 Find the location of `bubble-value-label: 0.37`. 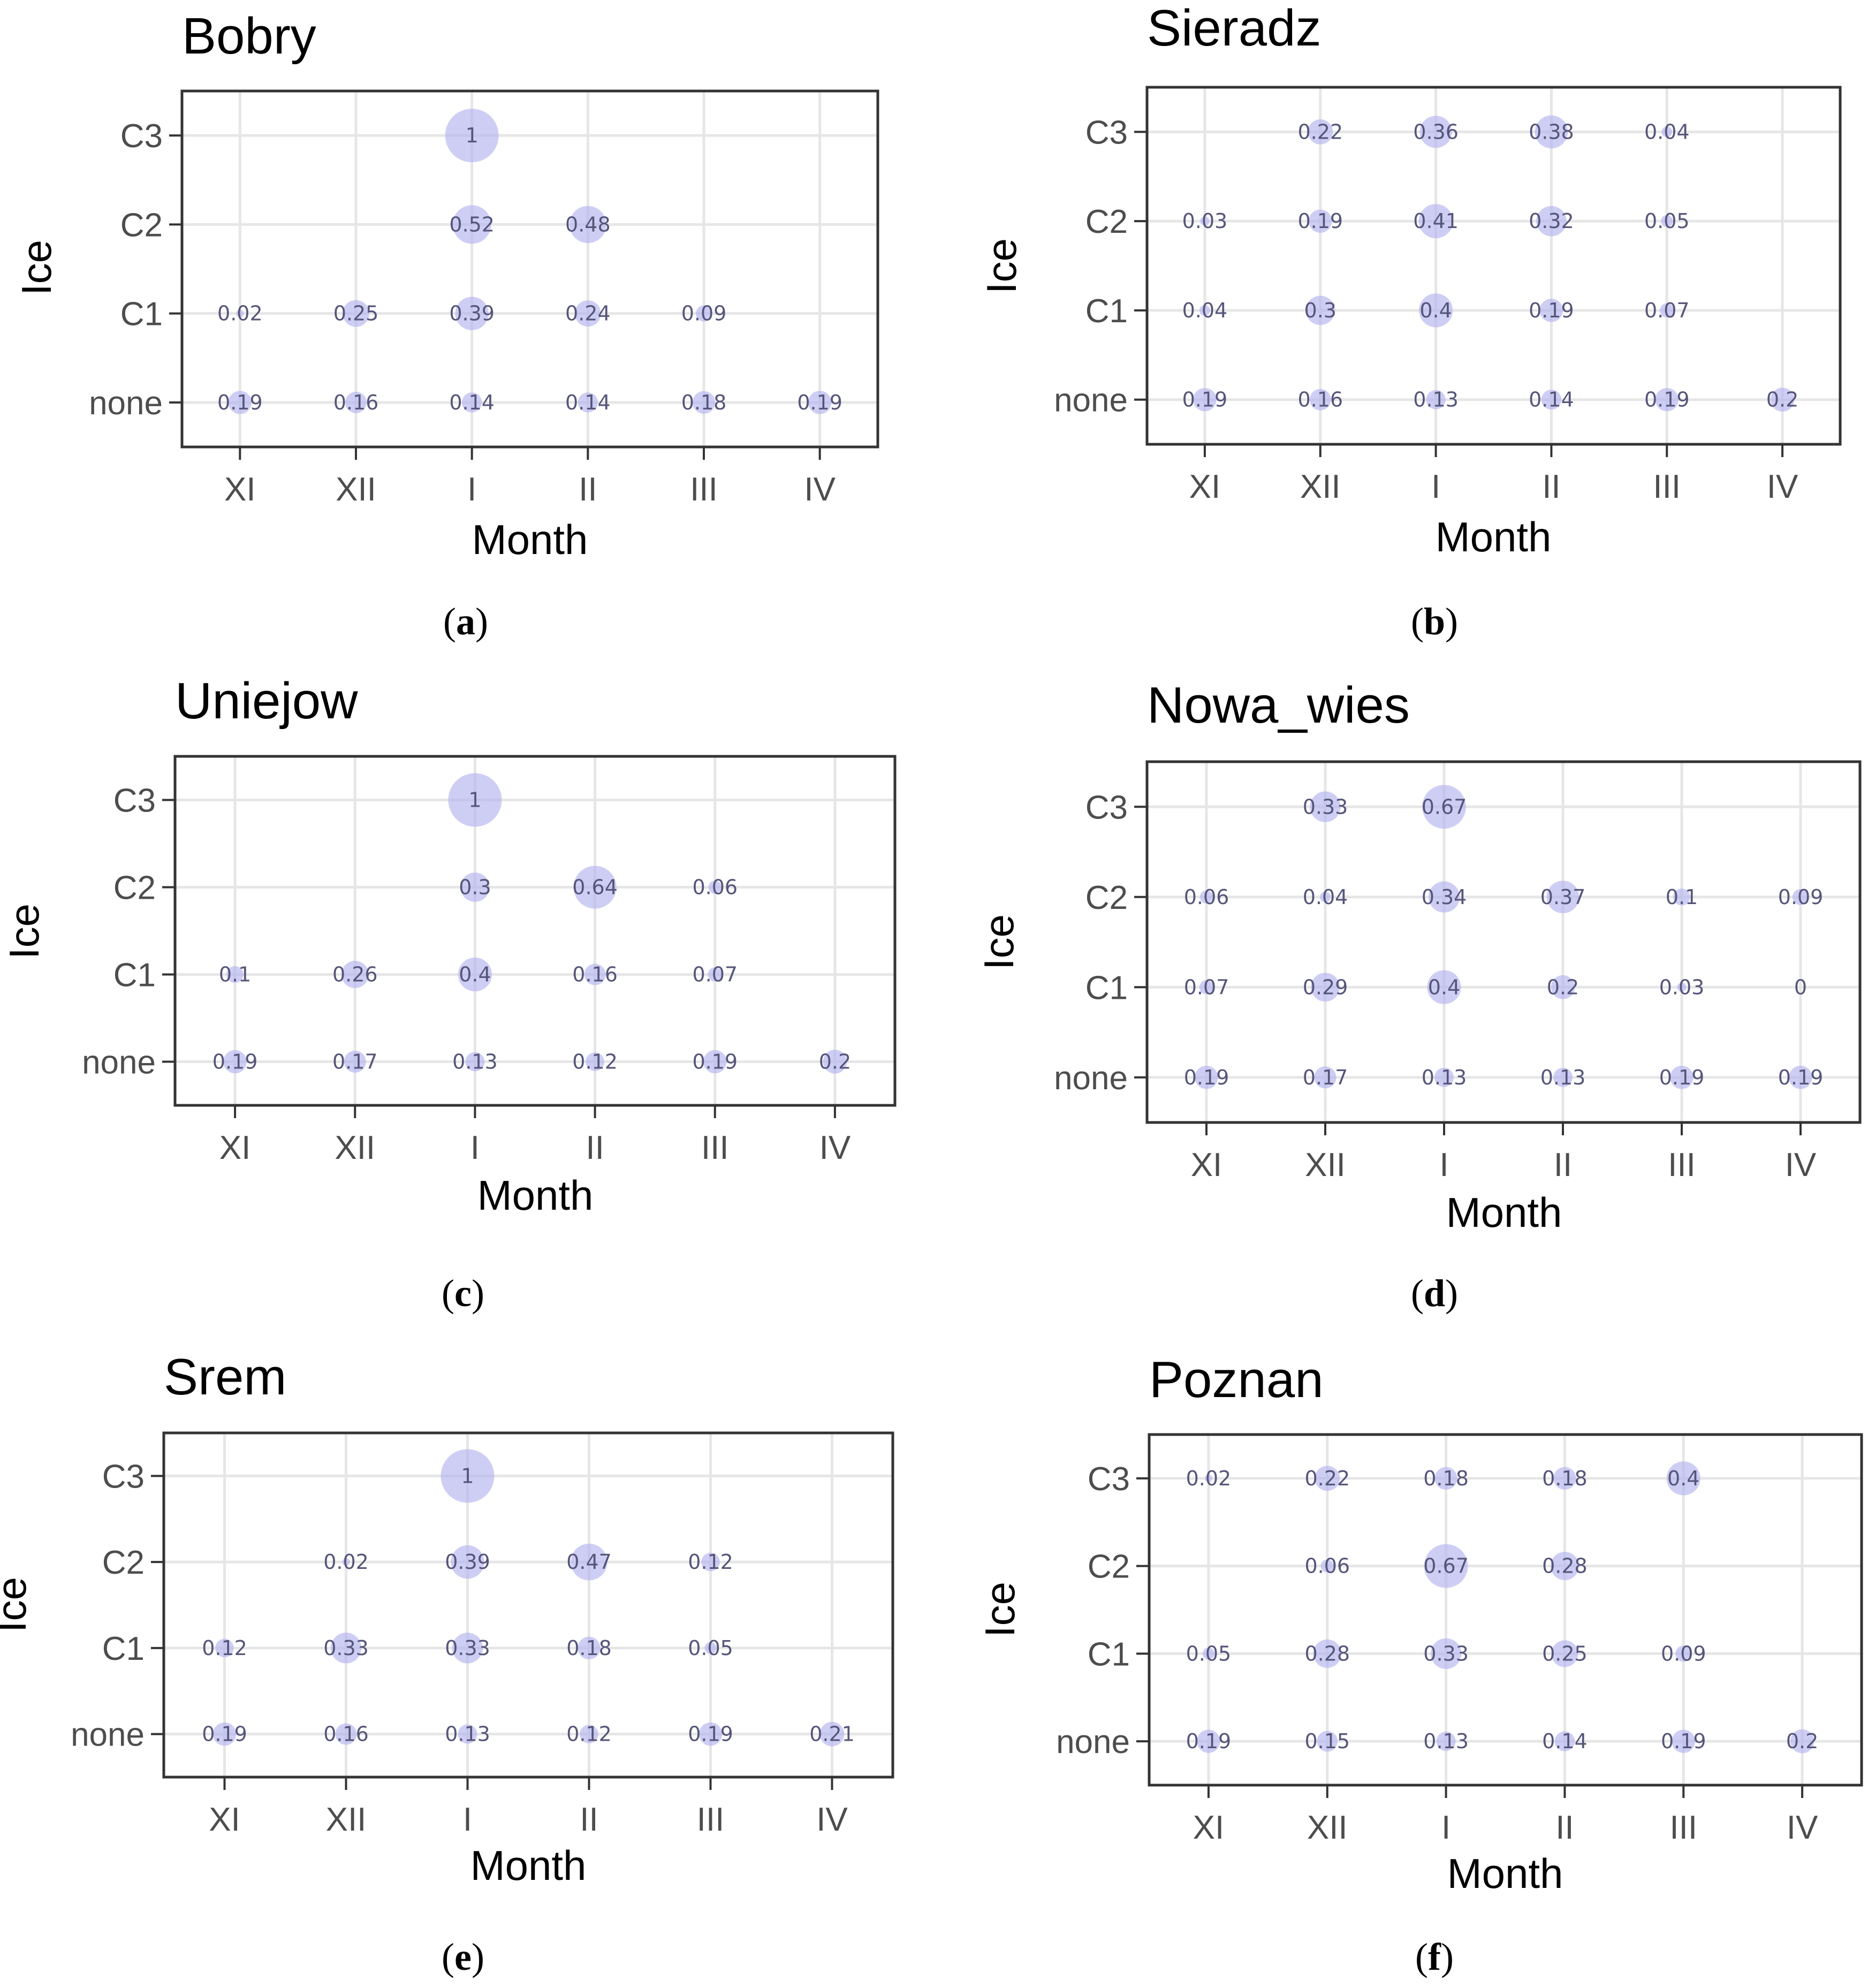

bubble-value-label: 0.37 is located at coordinates (1563, 897).